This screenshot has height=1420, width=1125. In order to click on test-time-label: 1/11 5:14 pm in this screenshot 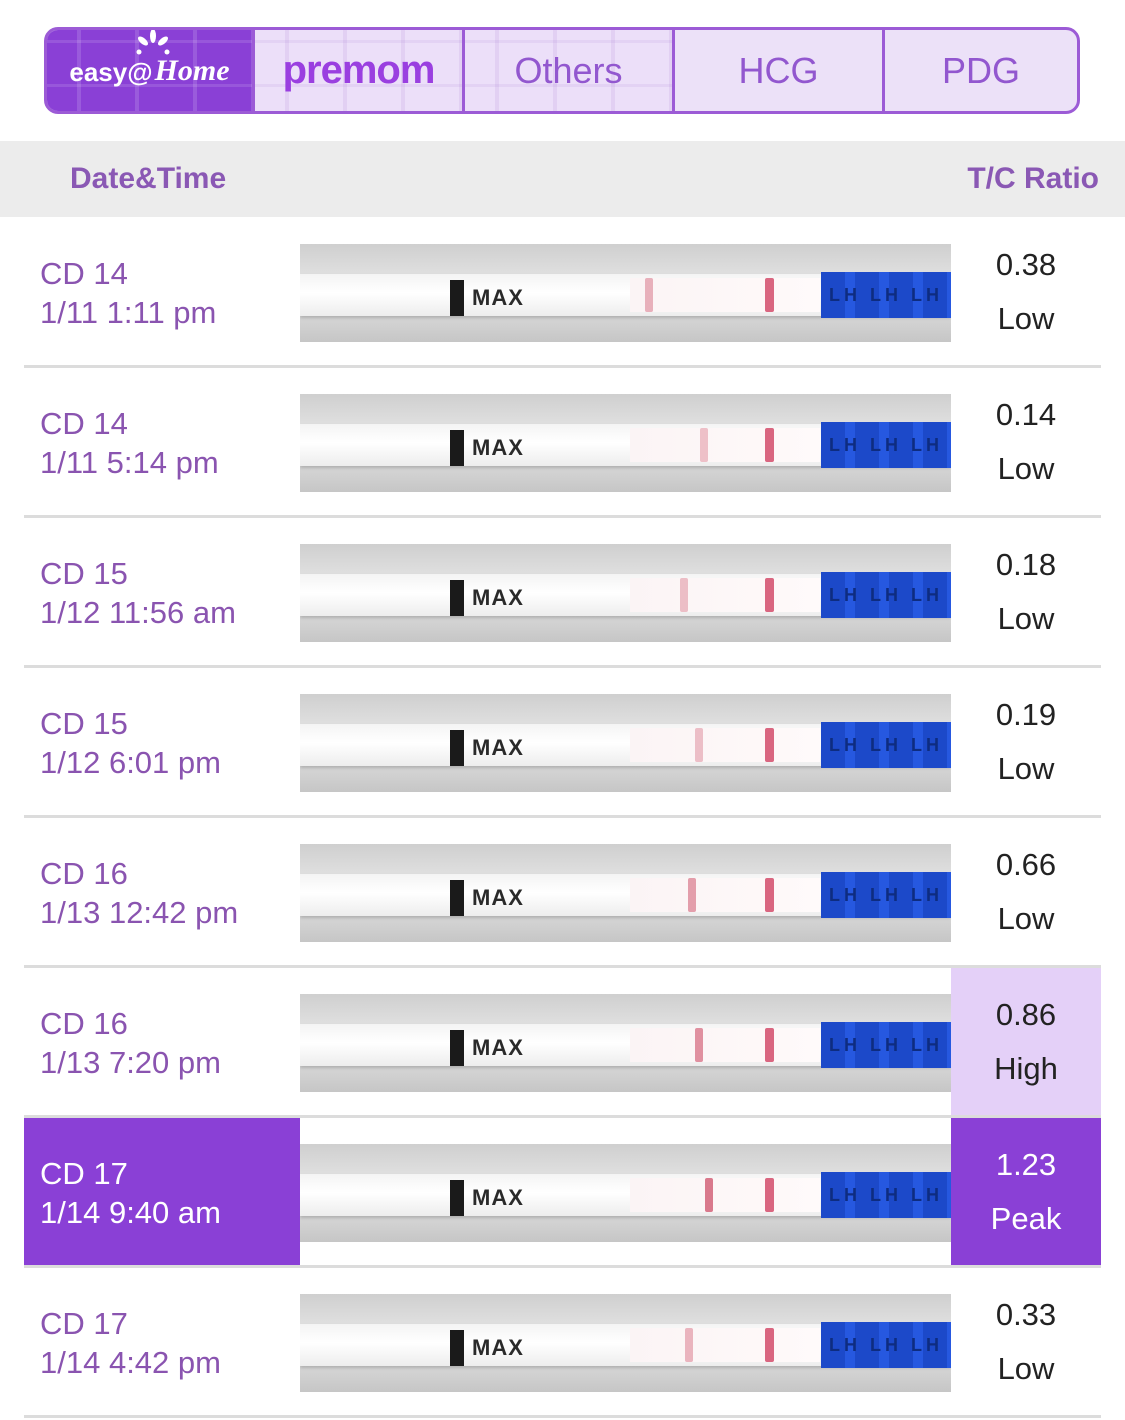, I will do `click(129, 462)`.